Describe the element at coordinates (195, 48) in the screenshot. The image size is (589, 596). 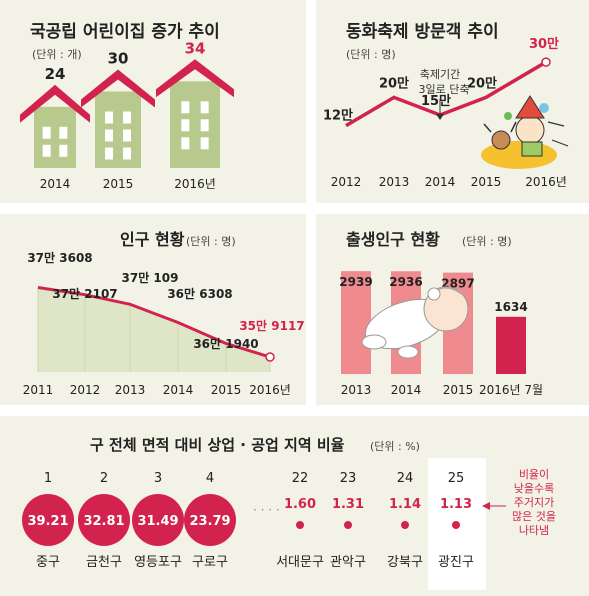
I see `value-label: 34` at that location.